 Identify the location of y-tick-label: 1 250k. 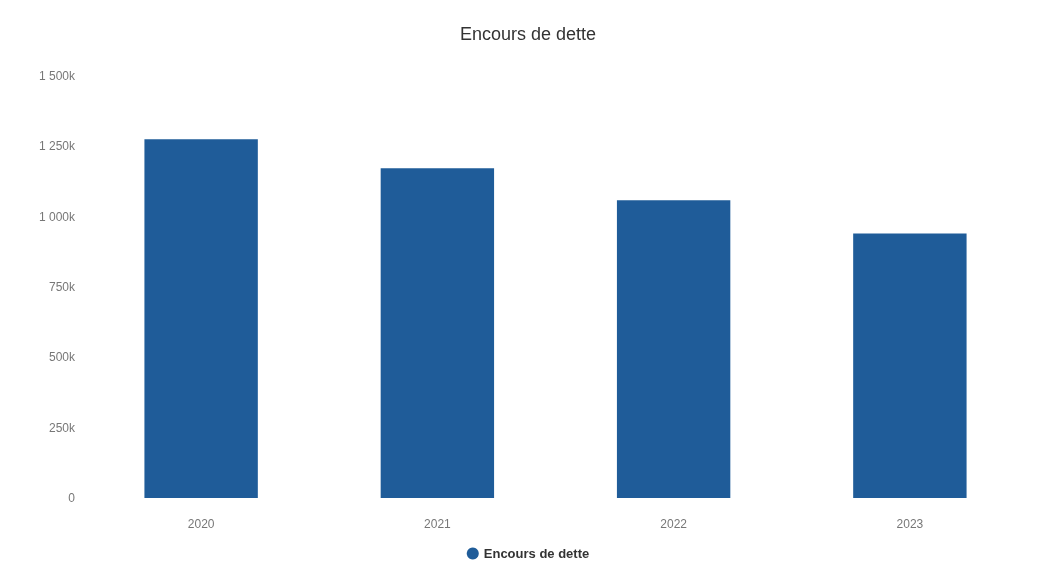
(57, 146).